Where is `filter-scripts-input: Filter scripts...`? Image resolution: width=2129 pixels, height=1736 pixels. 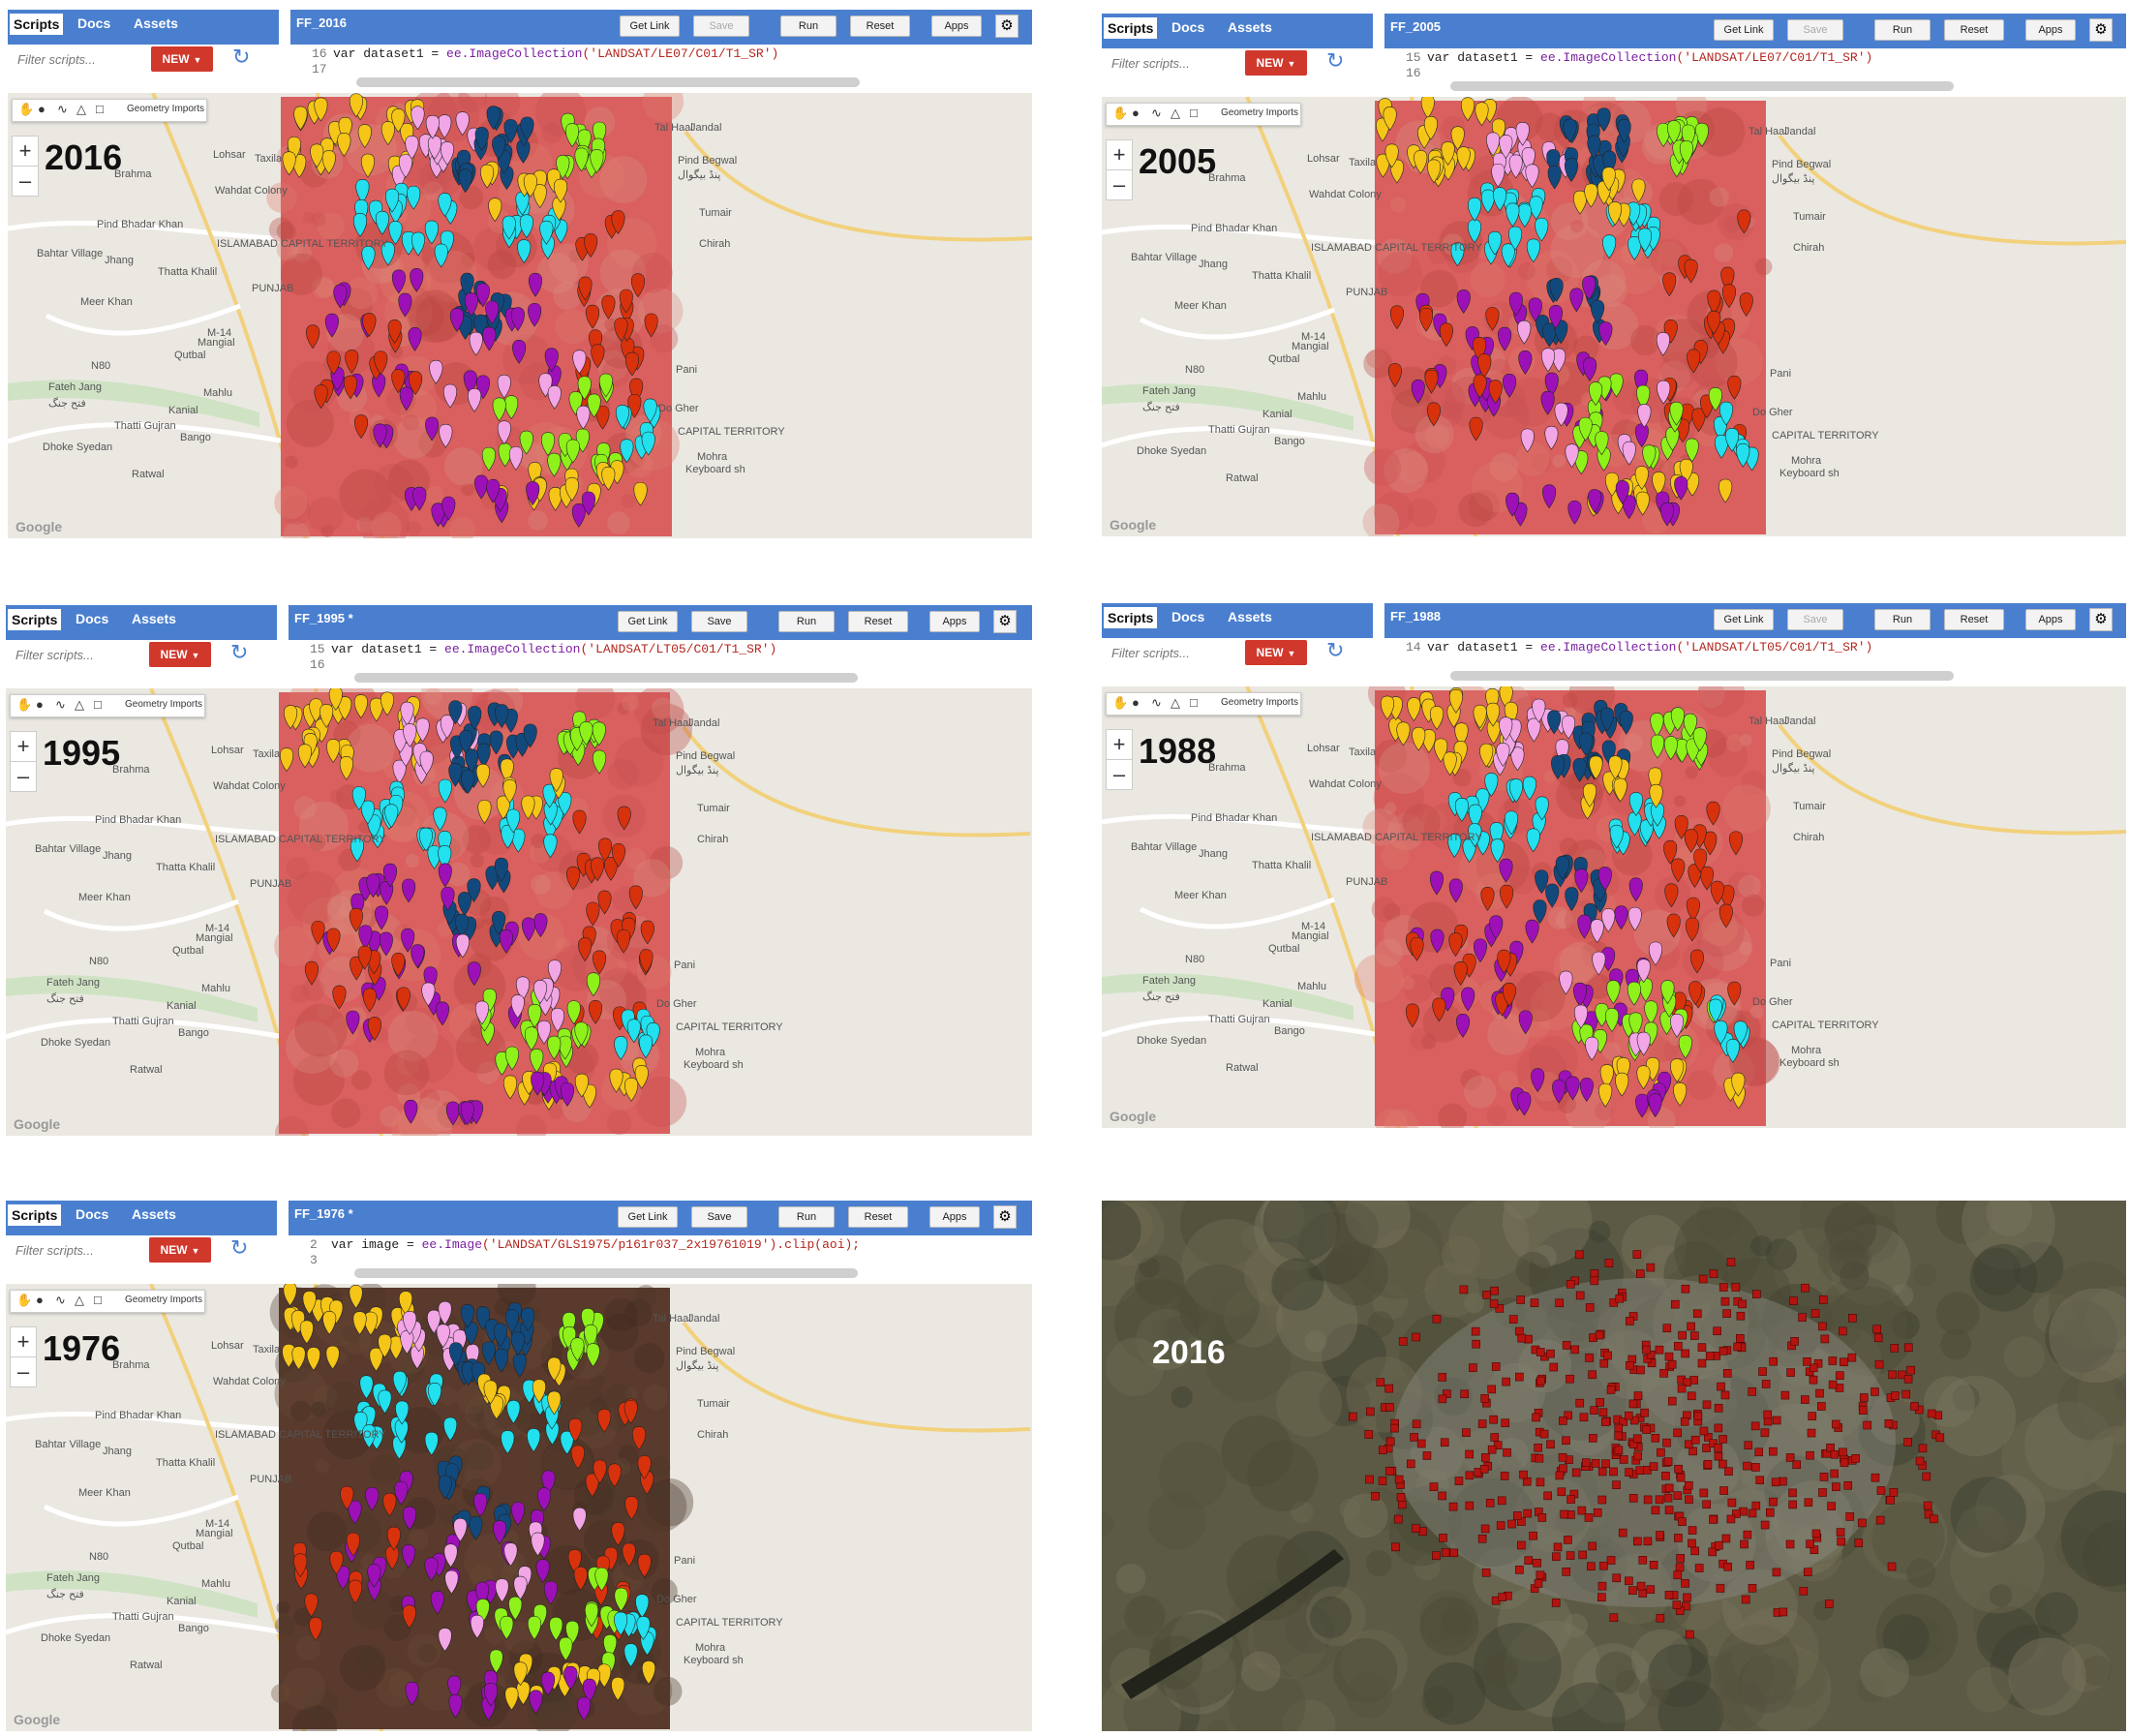
filter-scripts-input: Filter scripts... is located at coordinates (54, 1250).